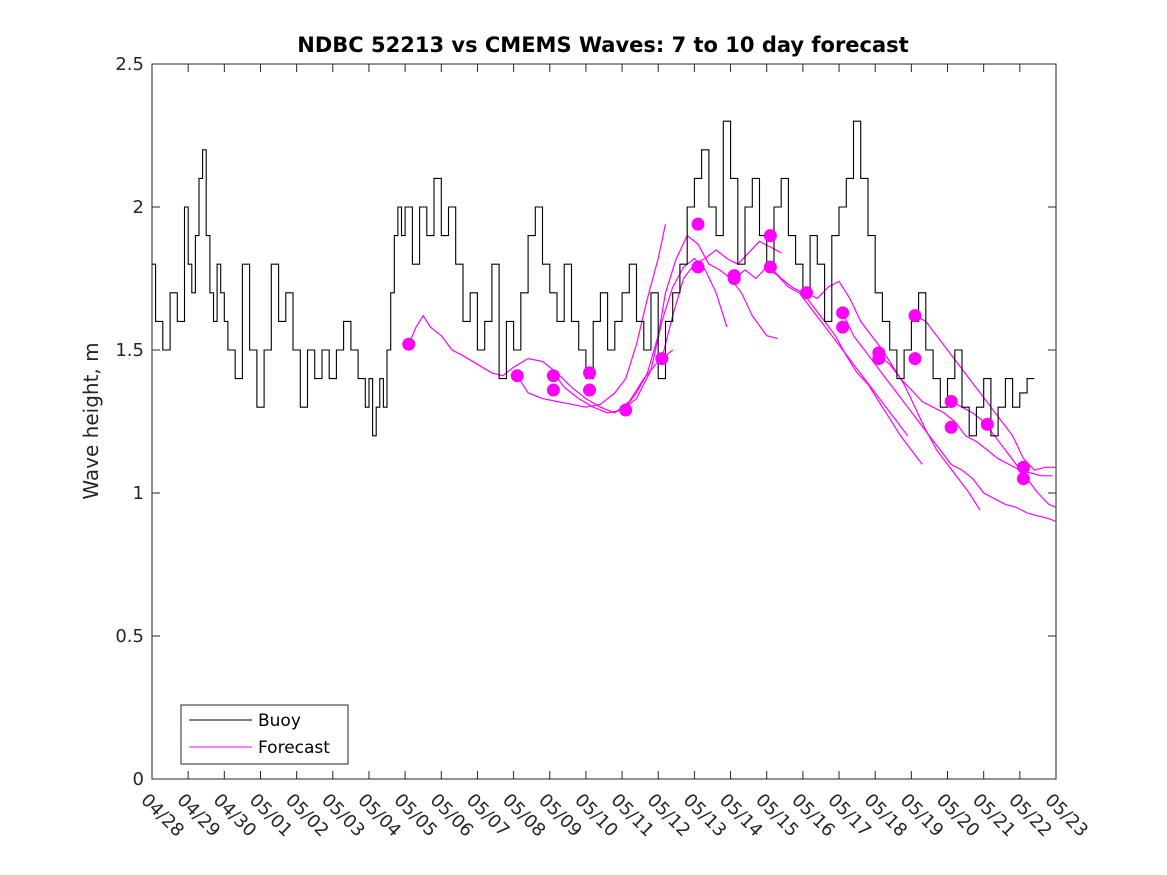  Describe the element at coordinates (279, 721) in the screenshot. I see `legend-buoy-label: Buoy` at that location.